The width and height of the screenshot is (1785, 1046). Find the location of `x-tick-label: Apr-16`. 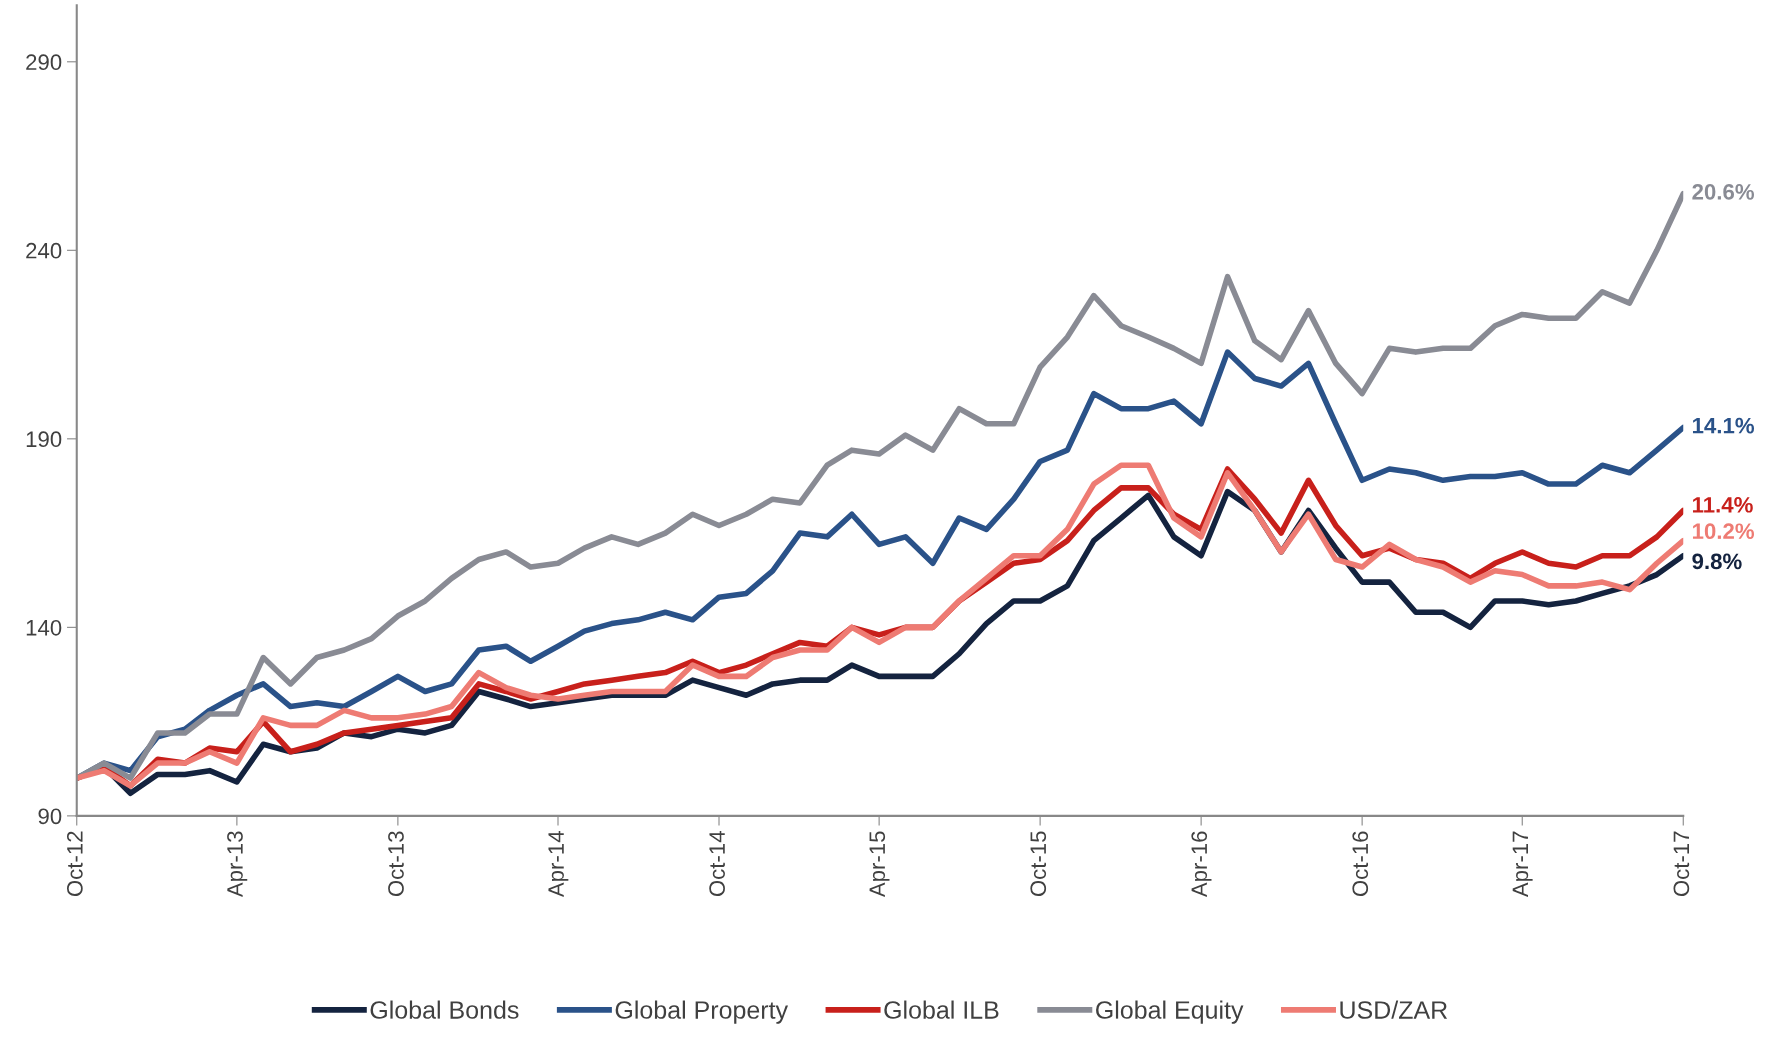

x-tick-label: Apr-16 is located at coordinates (1201, 864).